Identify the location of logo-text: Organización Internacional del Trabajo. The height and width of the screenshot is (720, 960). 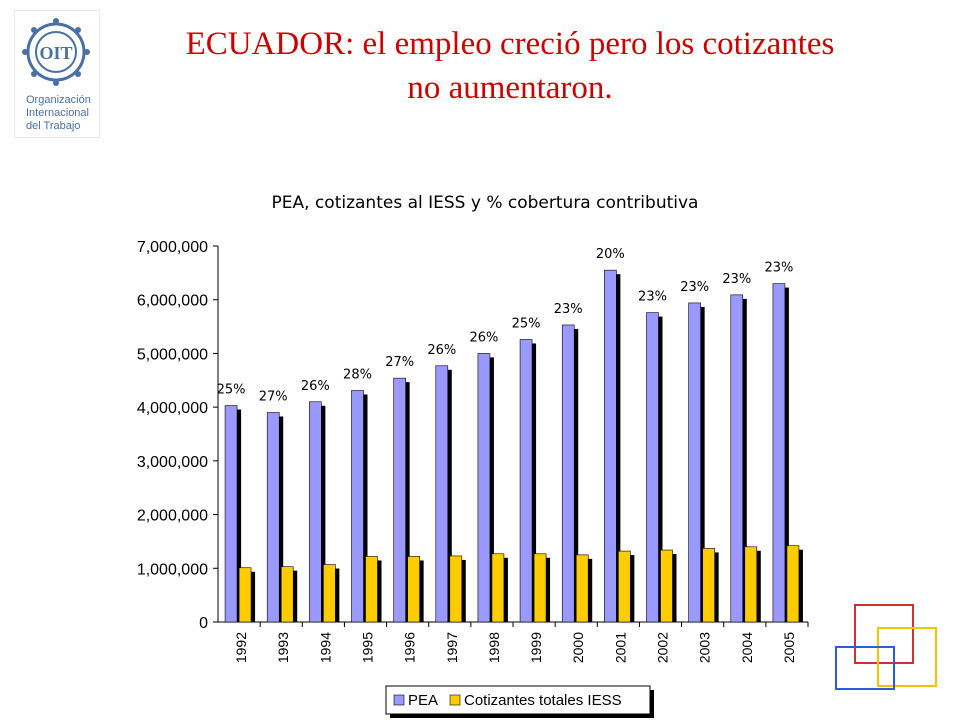
(58, 113).